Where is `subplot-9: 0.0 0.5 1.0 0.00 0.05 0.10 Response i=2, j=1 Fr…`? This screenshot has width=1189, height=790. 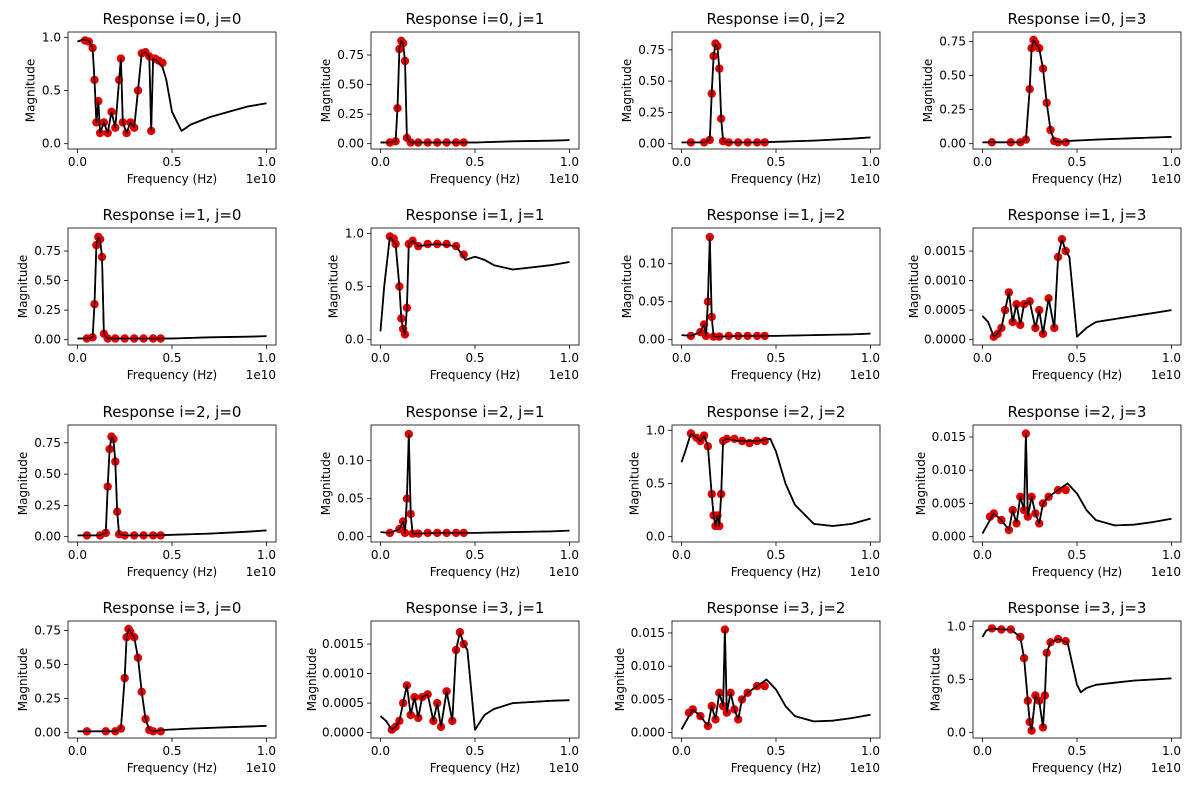 subplot-9: 0.0 0.5 1.0 0.00 0.05 0.10 Response i=2, j=1 Fr… is located at coordinates (449, 491).